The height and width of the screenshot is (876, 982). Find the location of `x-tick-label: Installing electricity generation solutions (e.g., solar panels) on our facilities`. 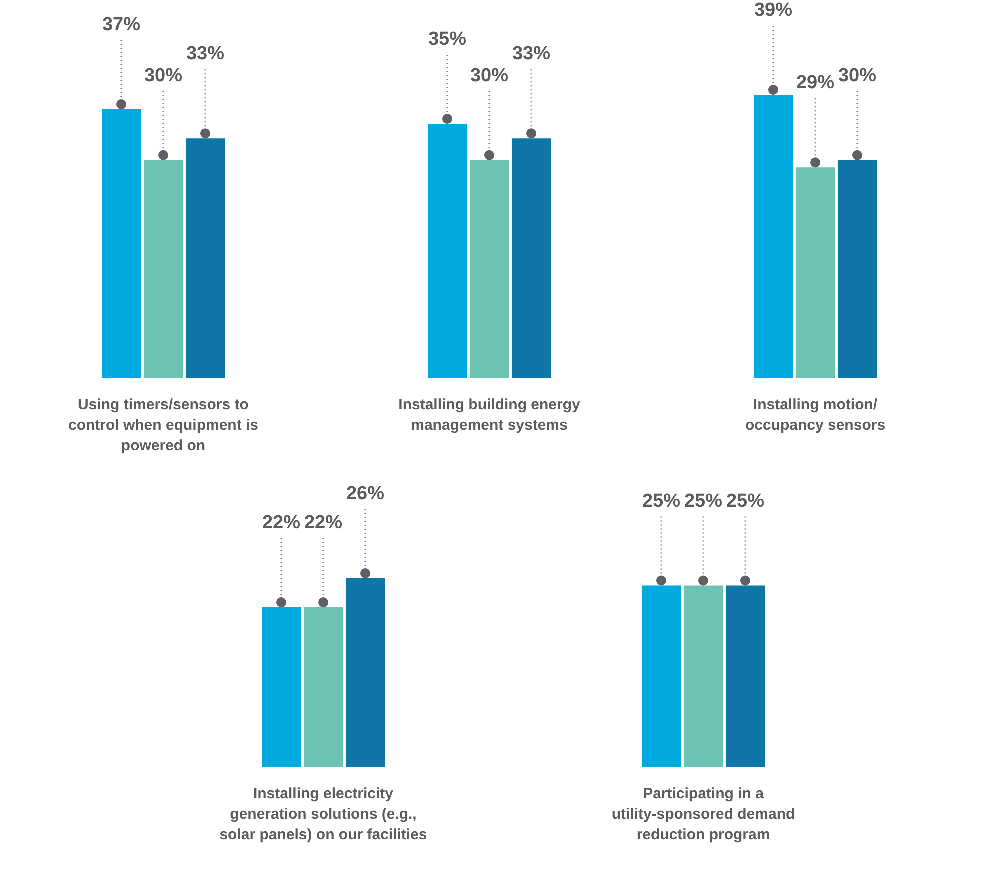

x-tick-label: Installing electricity generation solutions (e.g., solar panels) on our facilities is located at coordinates (324, 815).